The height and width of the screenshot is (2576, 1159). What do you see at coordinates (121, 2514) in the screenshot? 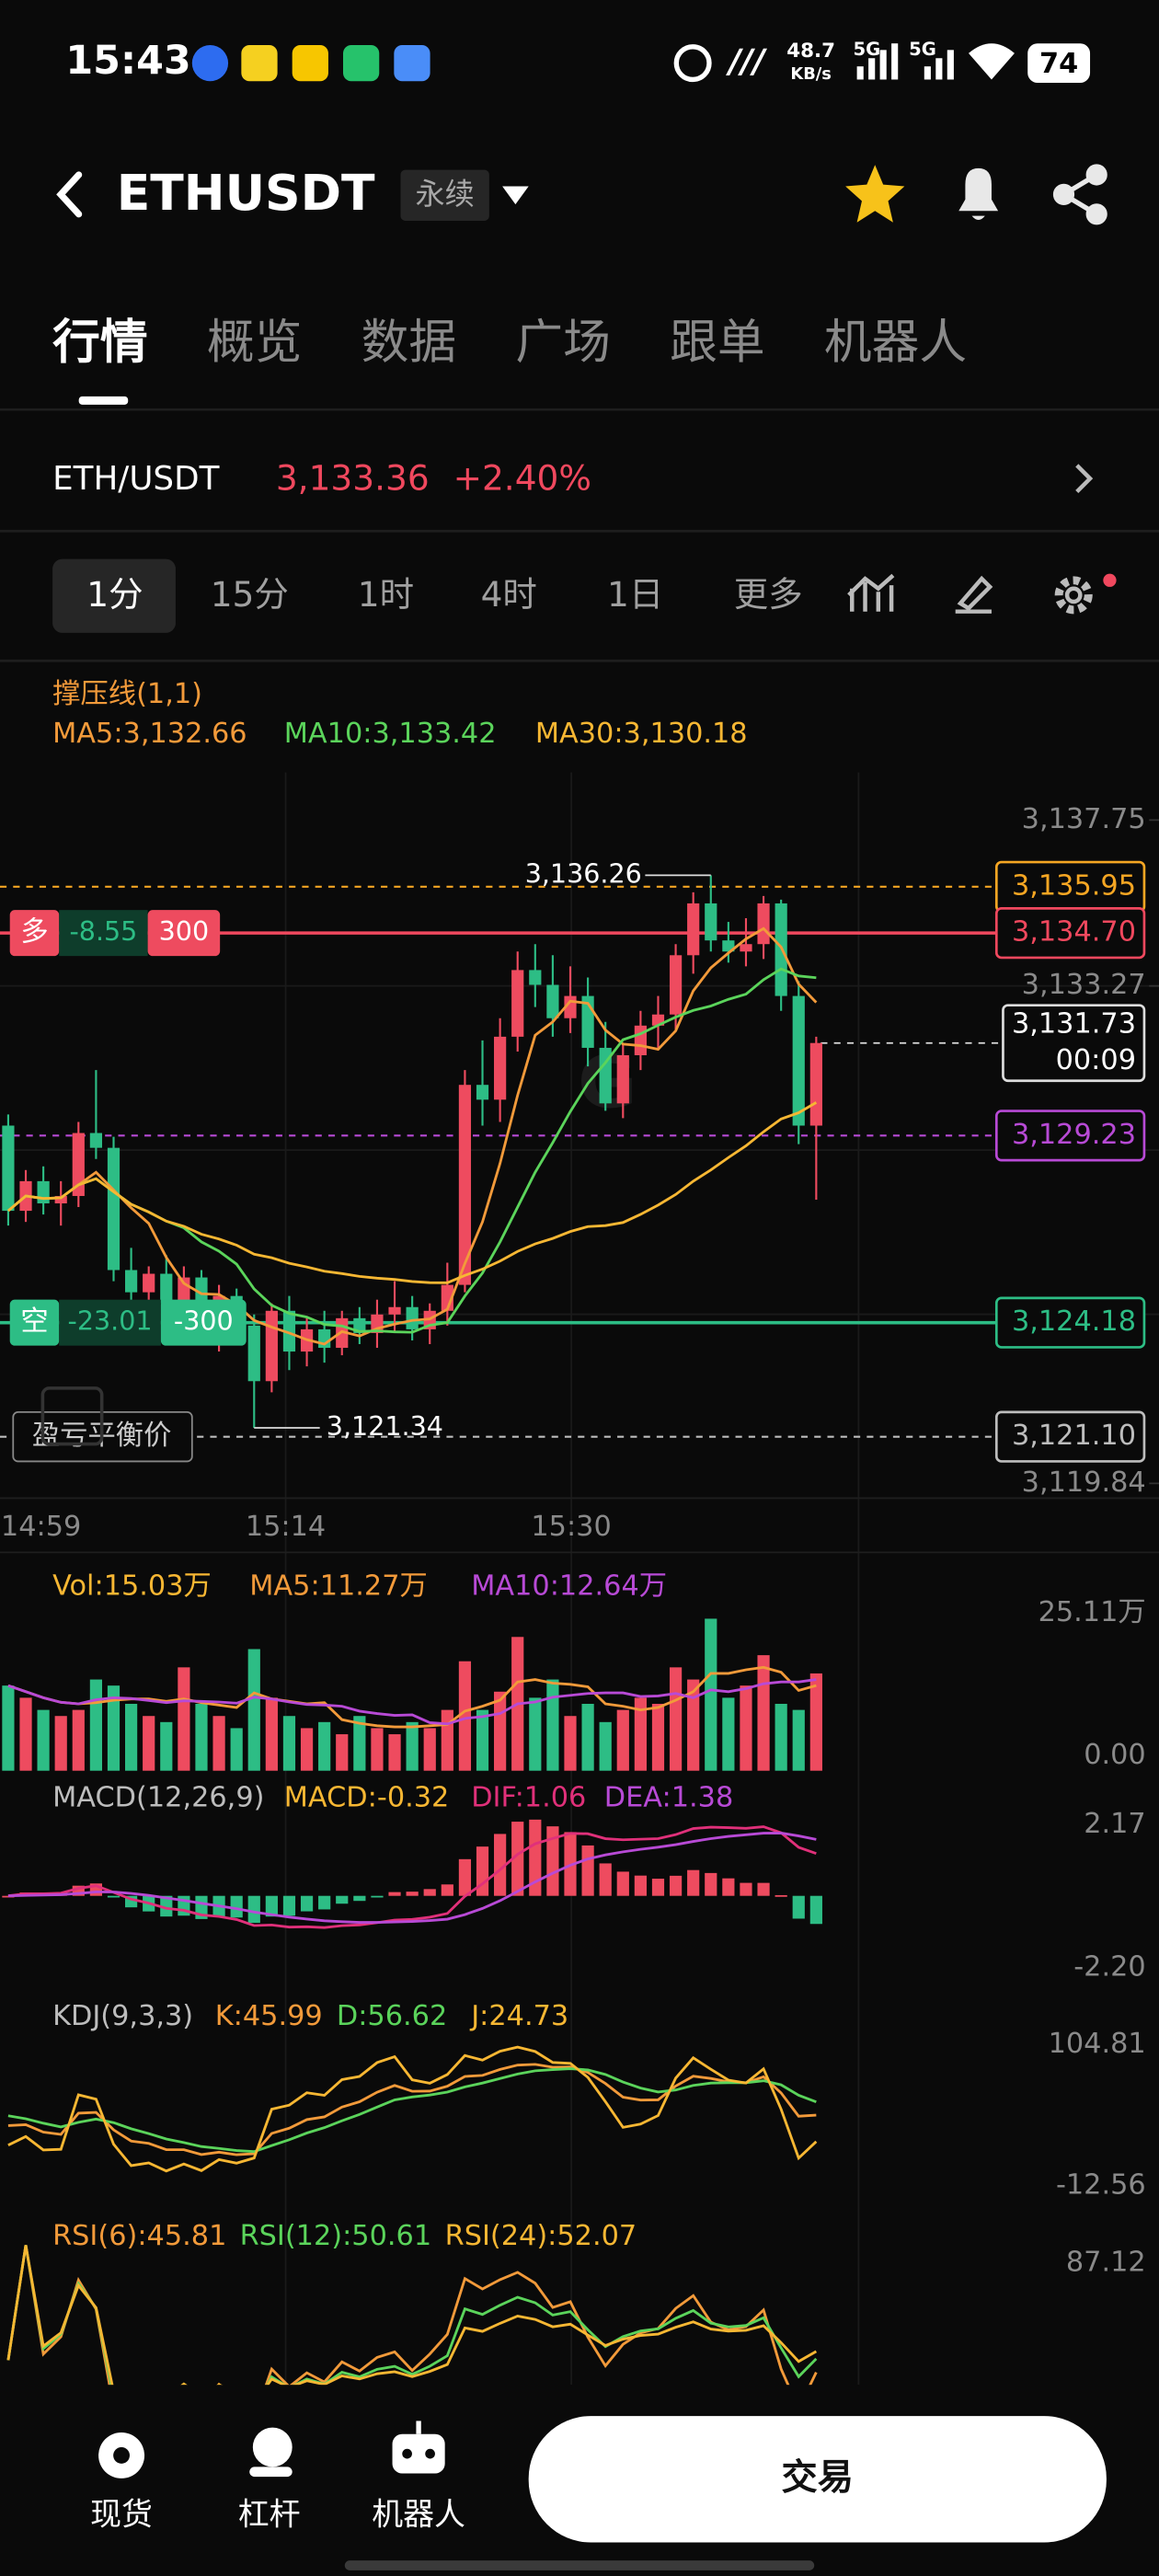
I see `nav-label: 现货` at bounding box center [121, 2514].